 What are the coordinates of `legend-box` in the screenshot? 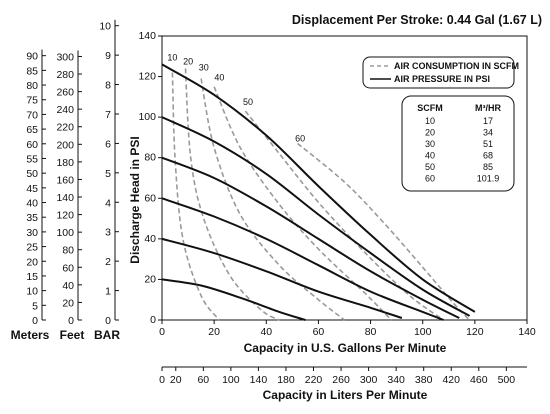 It's located at (438, 72).